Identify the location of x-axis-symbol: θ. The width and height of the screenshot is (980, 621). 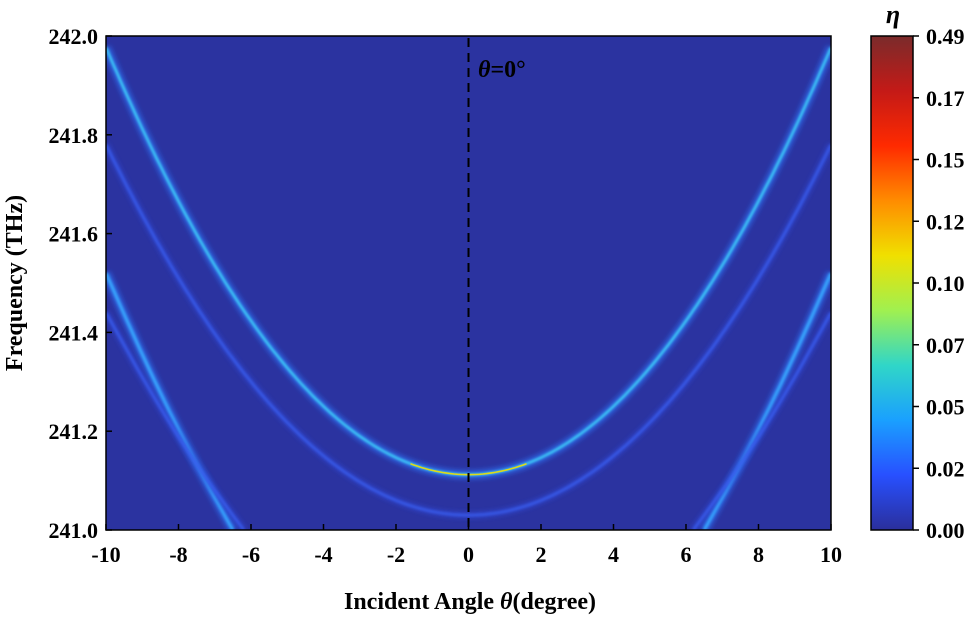
(506, 602).